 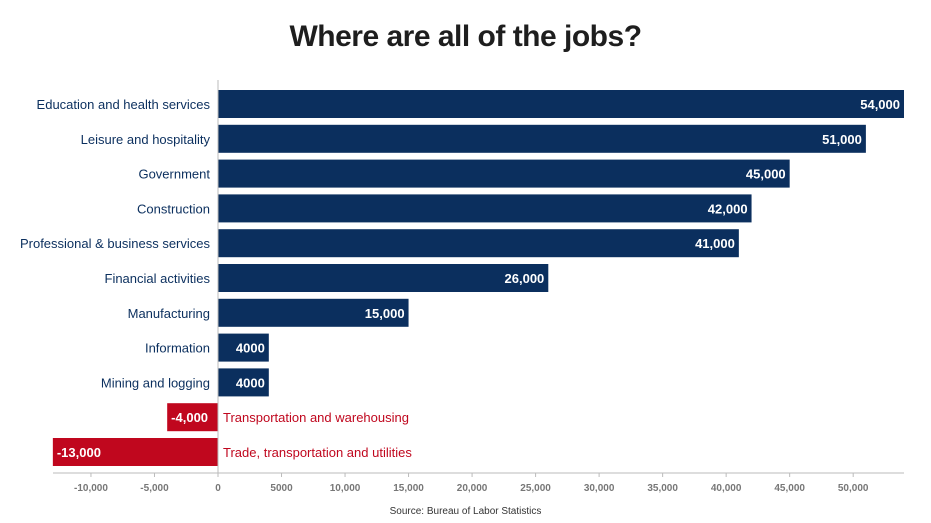 What do you see at coordinates (91, 488) in the screenshot?
I see `x-tick-label: -10,000` at bounding box center [91, 488].